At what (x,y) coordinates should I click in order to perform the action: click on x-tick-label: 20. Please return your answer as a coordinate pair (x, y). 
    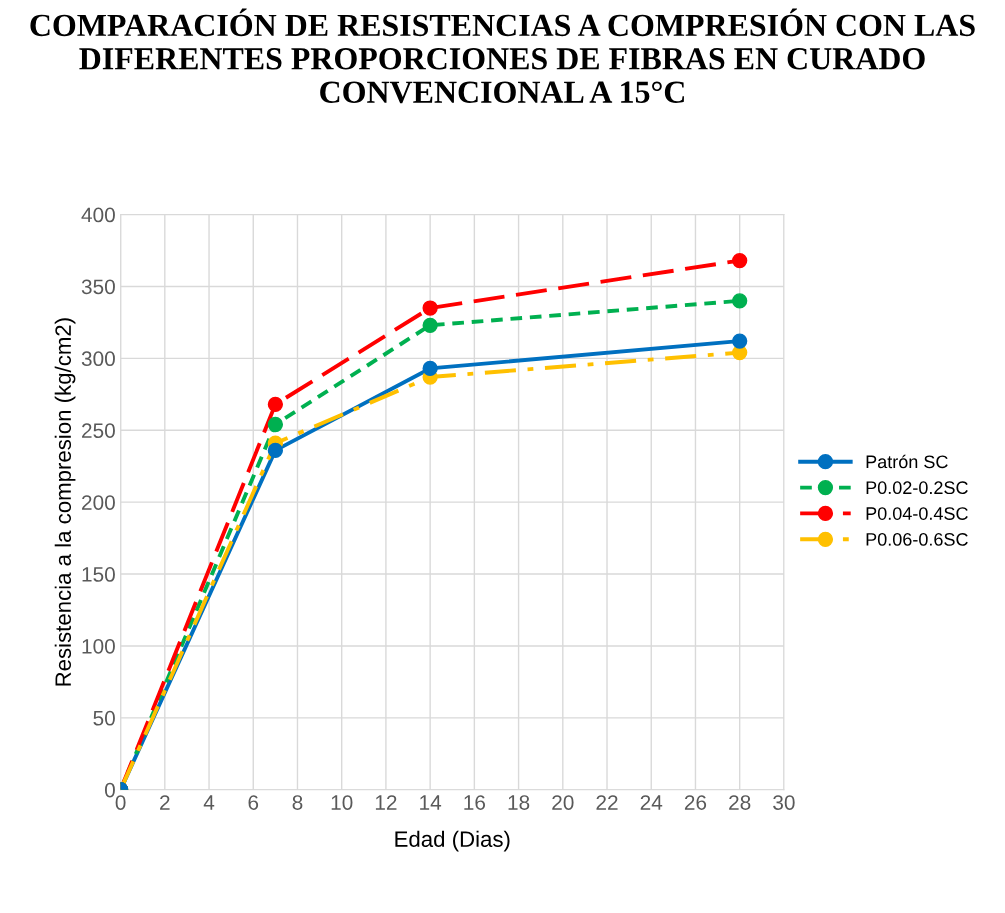
    Looking at the image, I should click on (563, 802).